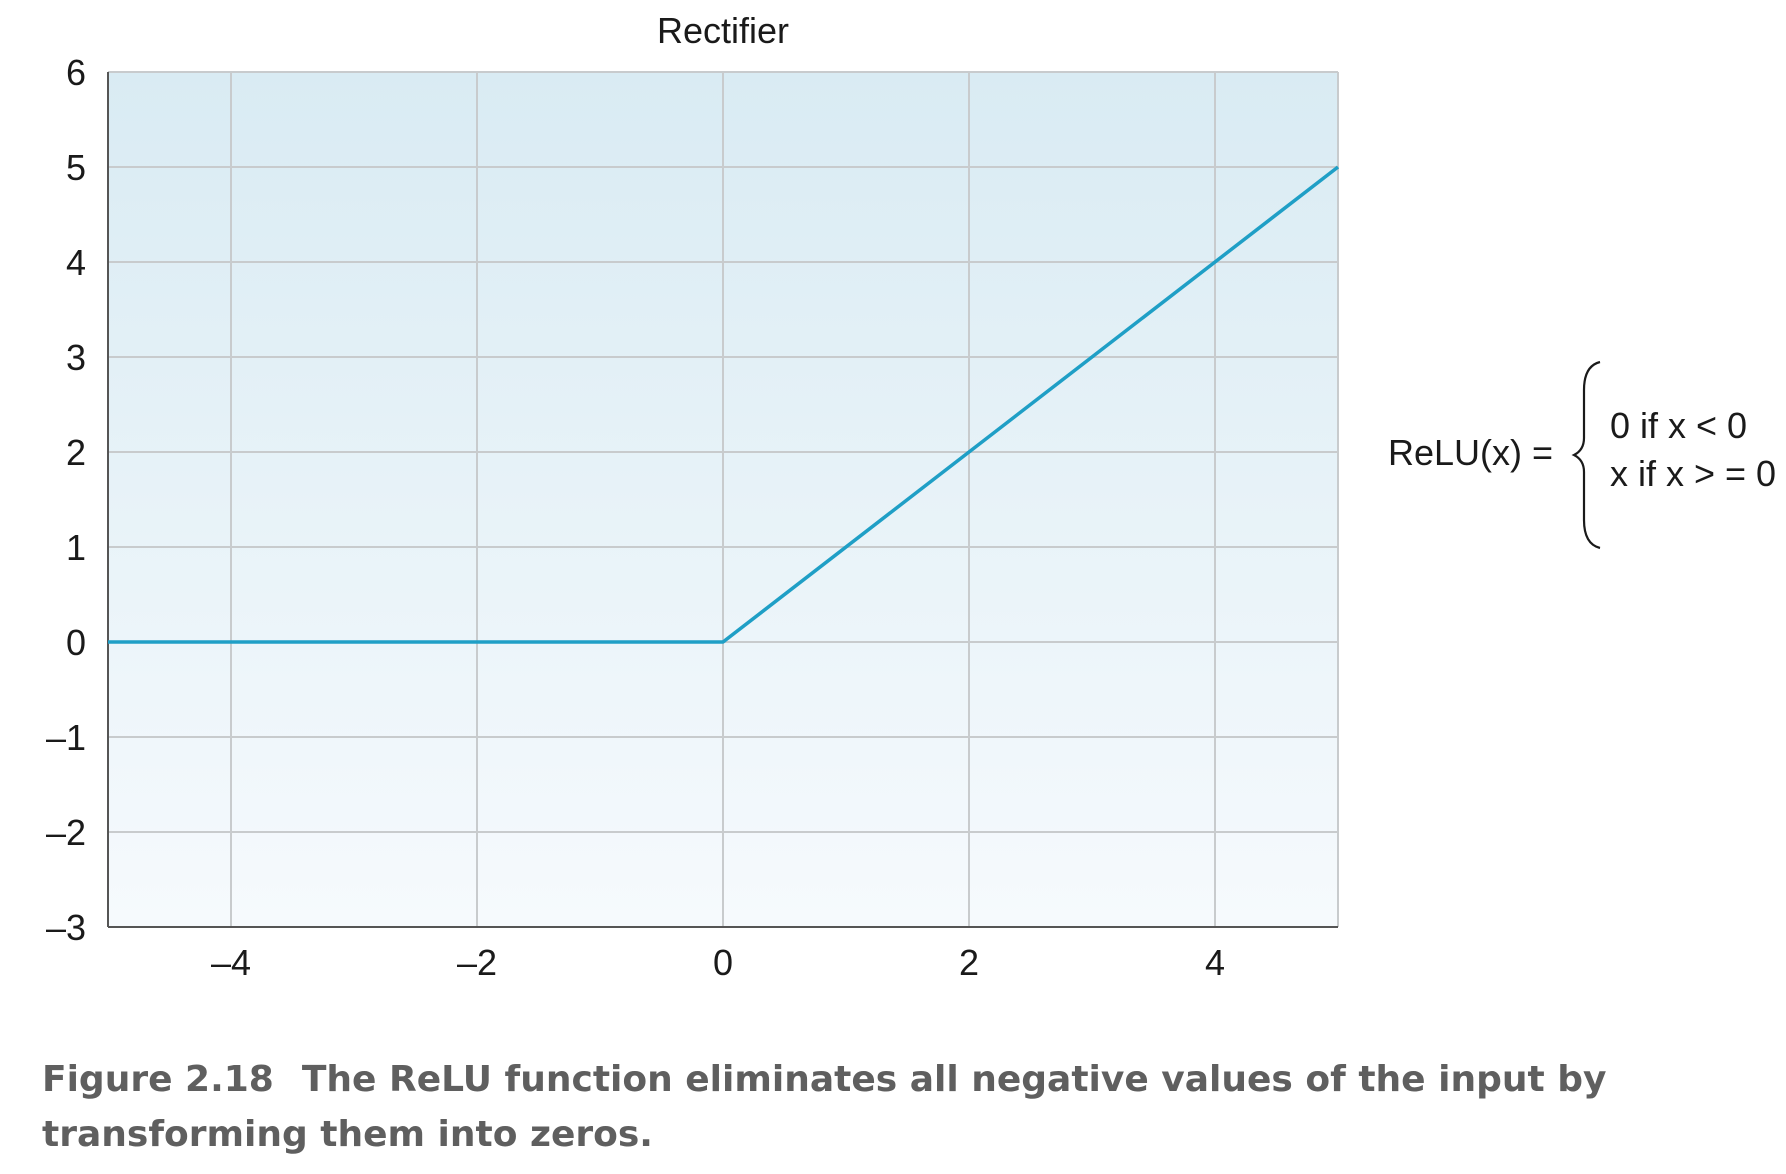  What do you see at coordinates (76, 262) in the screenshot?
I see `y-tick-label: 4` at bounding box center [76, 262].